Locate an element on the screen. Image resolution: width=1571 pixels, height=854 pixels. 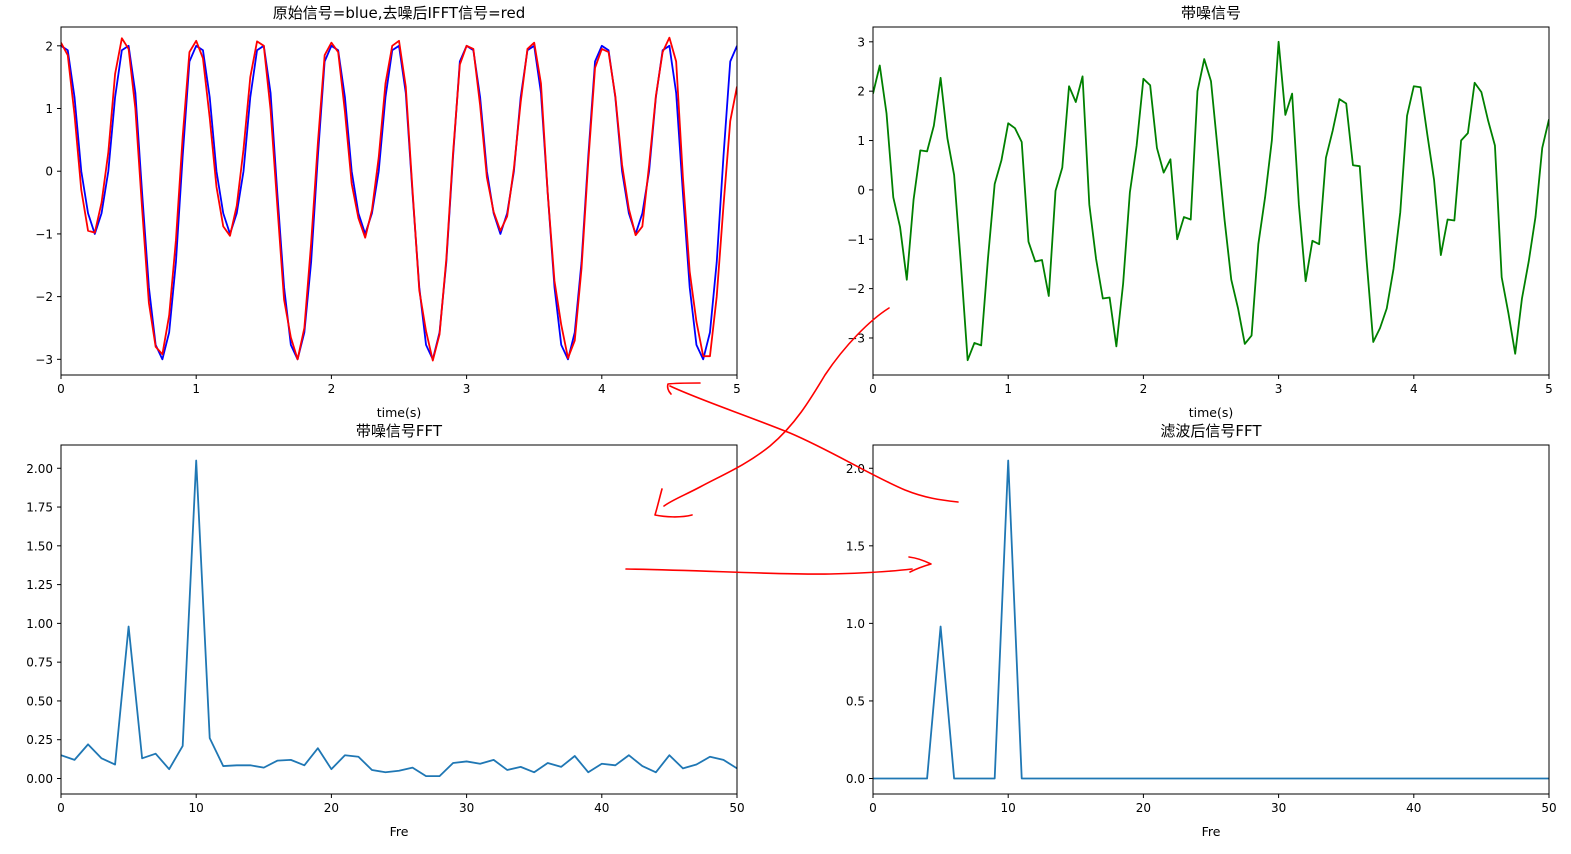
y-tick-label: 2.0 is located at coordinates (855, 469).